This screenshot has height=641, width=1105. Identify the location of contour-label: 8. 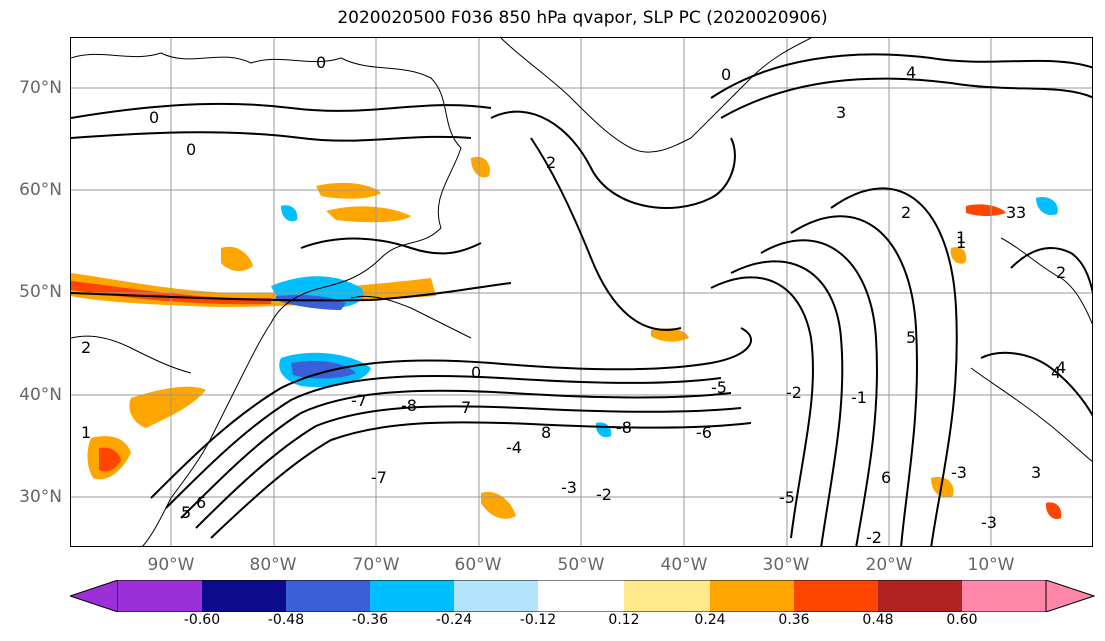
(546, 432).